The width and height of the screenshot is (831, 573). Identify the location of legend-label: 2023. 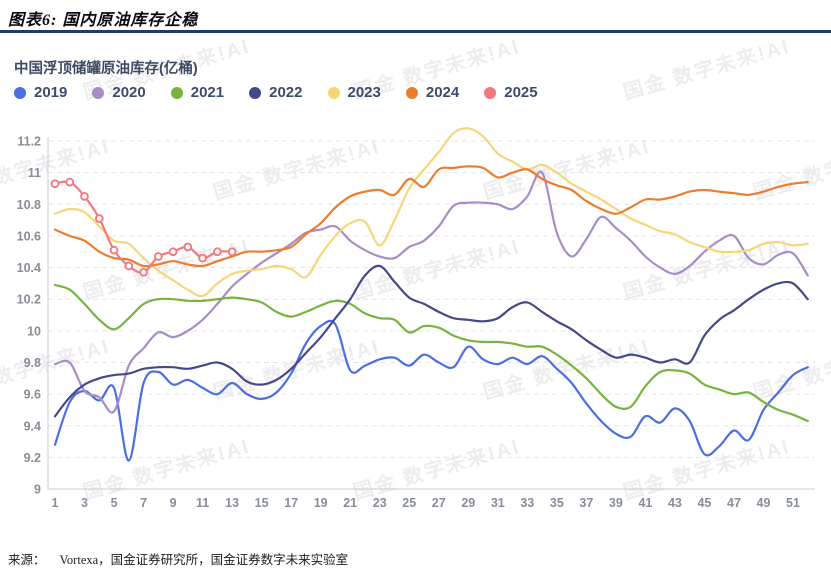
(364, 92).